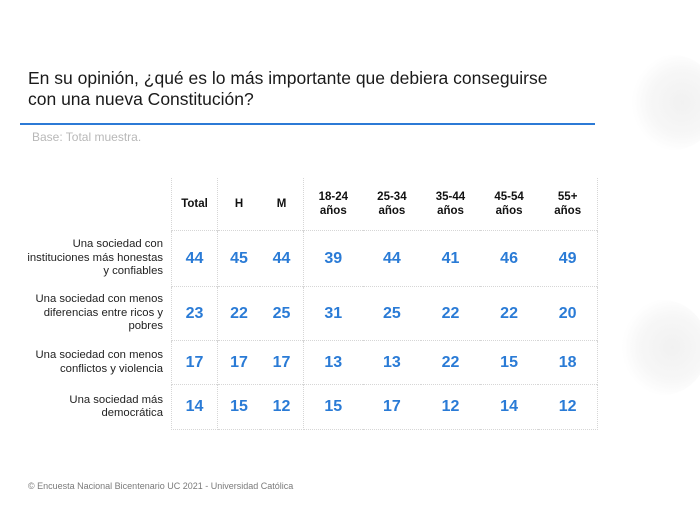 This screenshot has width=700, height=532. What do you see at coordinates (392, 197) in the screenshot?
I see `column-header-text: 25-34` at bounding box center [392, 197].